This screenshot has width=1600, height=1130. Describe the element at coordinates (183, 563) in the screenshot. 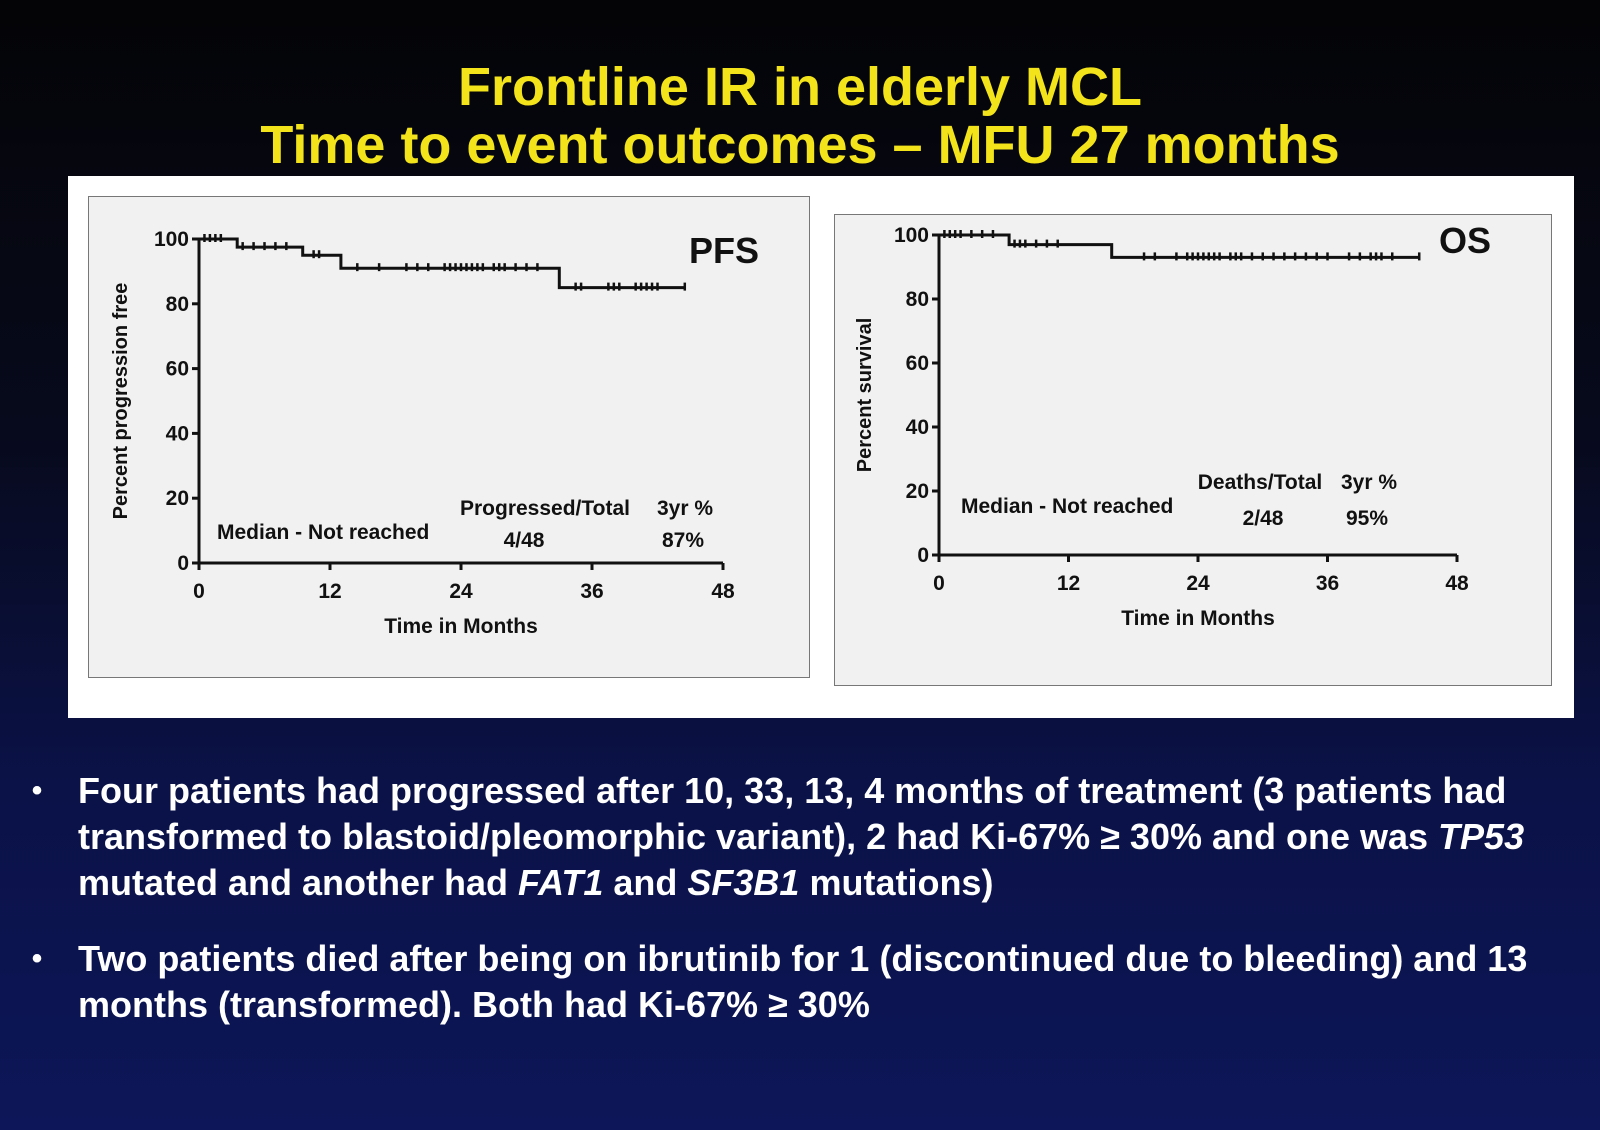

I see `pfs-y-tick-label: 0` at that location.